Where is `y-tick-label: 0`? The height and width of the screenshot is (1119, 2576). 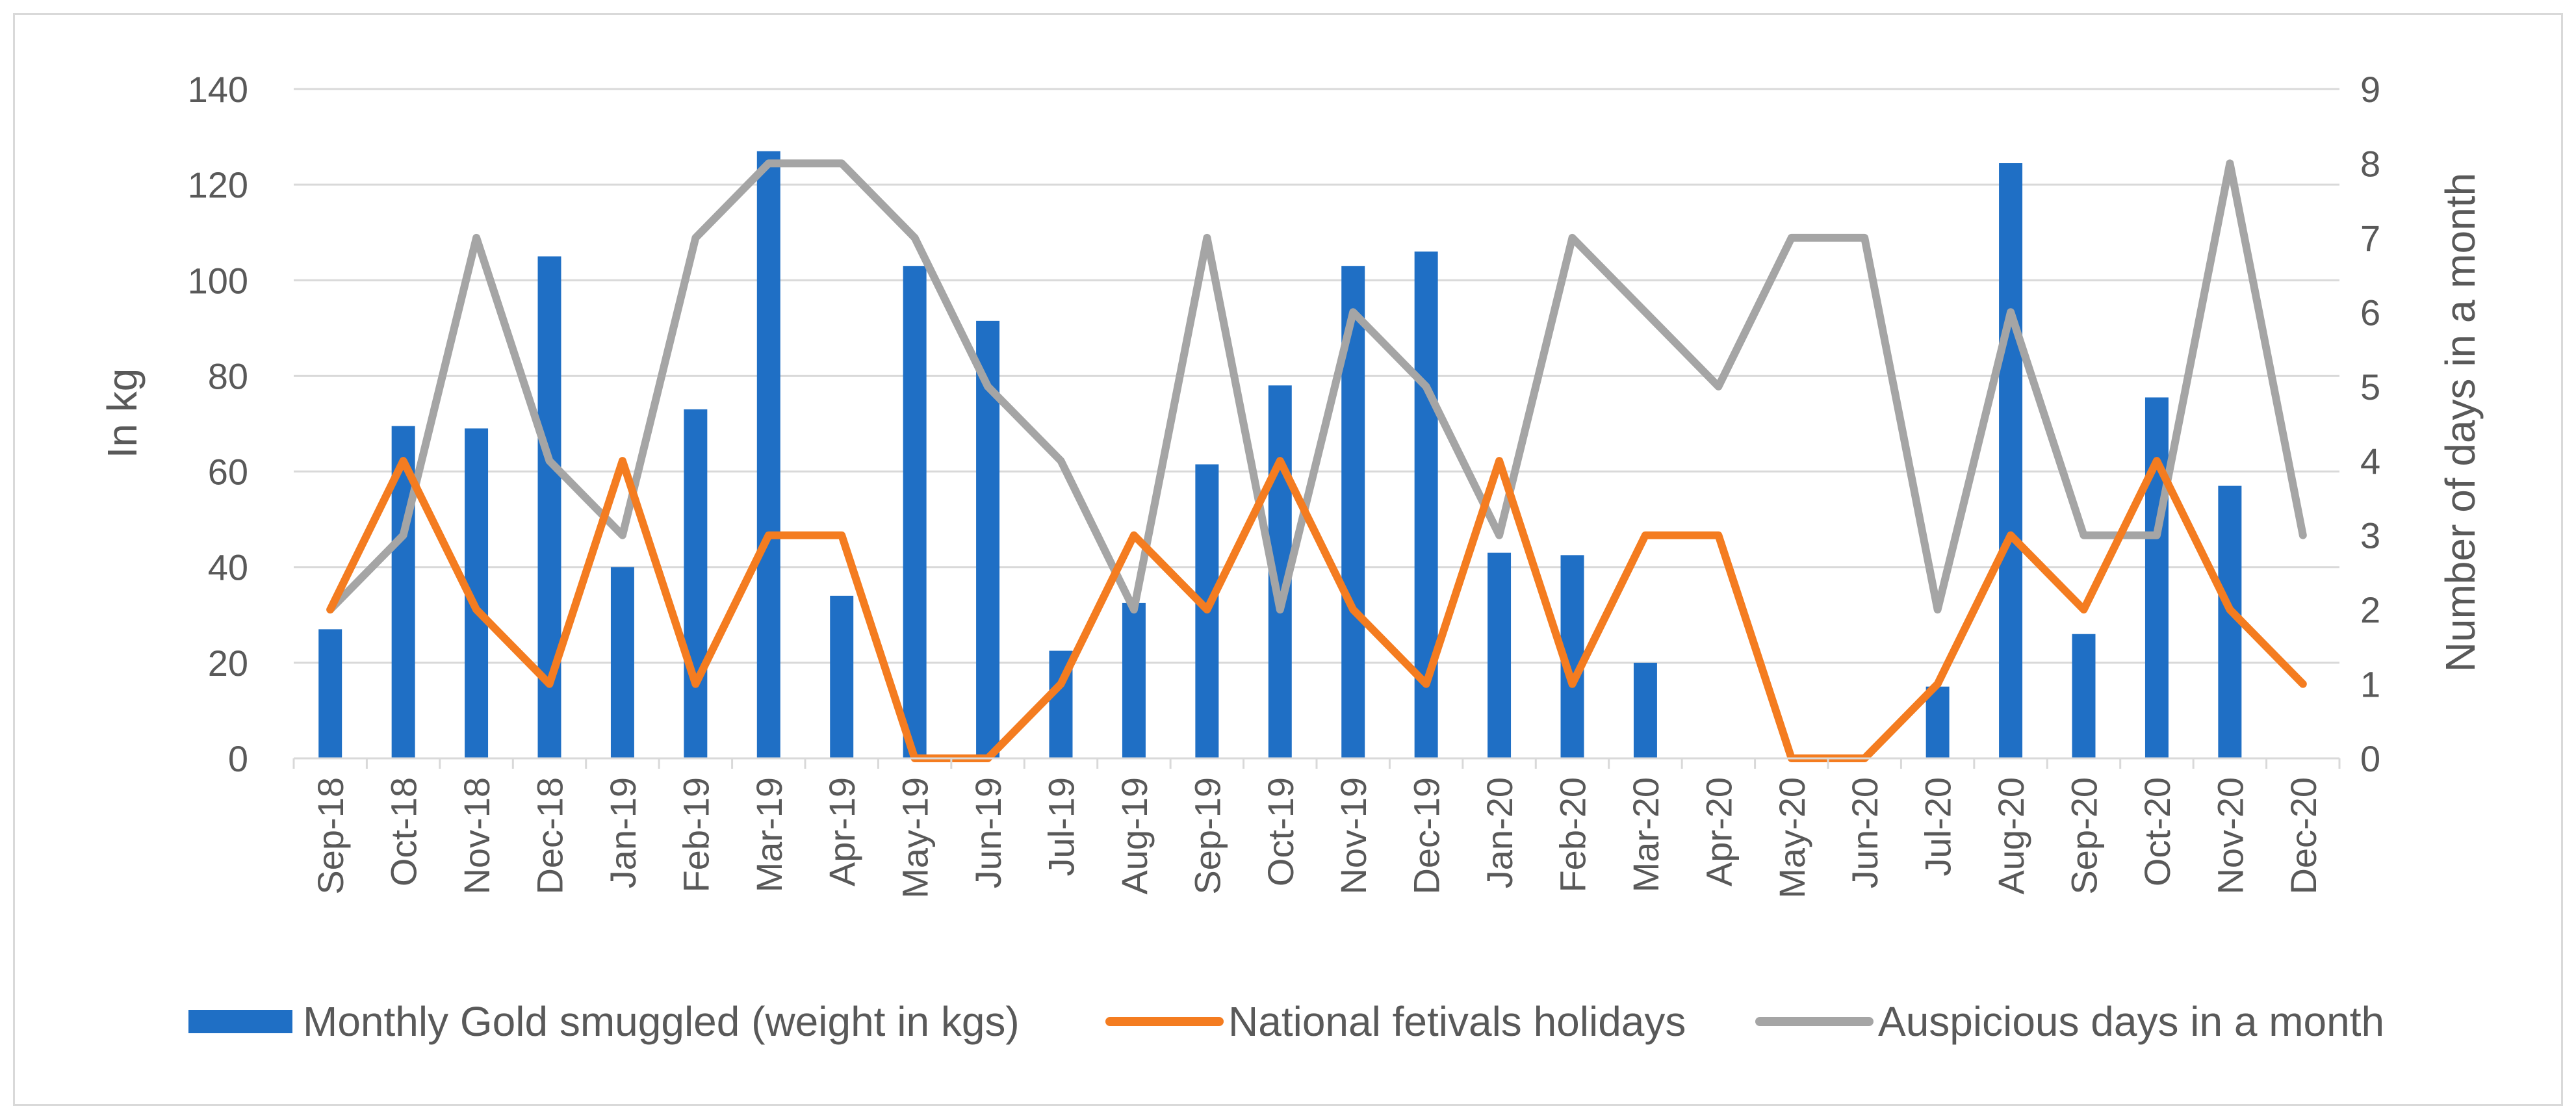 y-tick-label: 0 is located at coordinates (238, 758).